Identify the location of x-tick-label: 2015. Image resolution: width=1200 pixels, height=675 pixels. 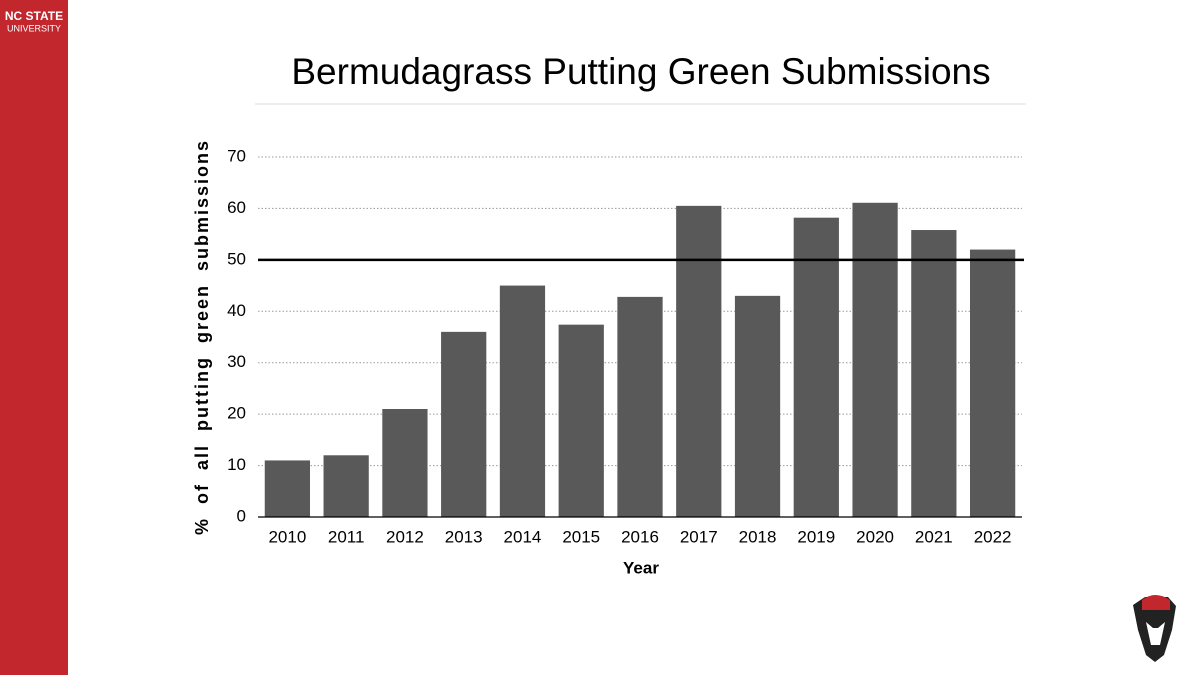
(581, 536).